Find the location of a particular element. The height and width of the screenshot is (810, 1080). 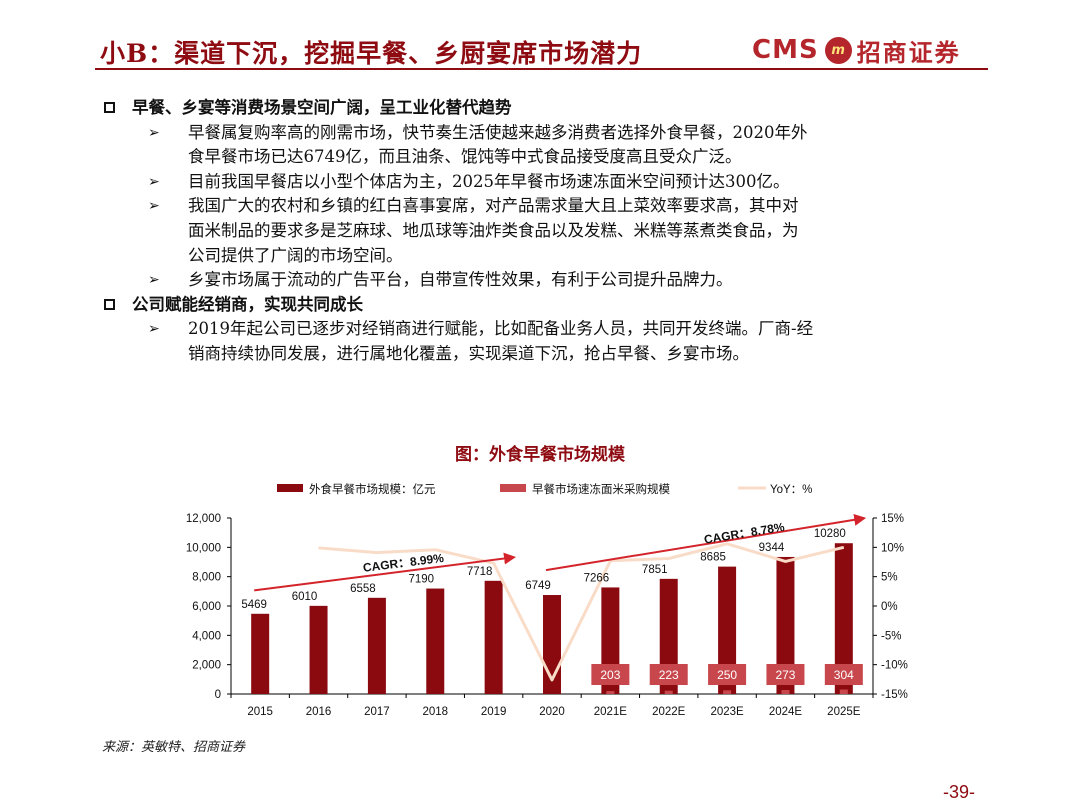

bullet-line: 面米制品的要求多是芝麻球、地瓜球等油炸类食品以及发糕、米糕等蒸煮类食品，为 is located at coordinates (493, 230).